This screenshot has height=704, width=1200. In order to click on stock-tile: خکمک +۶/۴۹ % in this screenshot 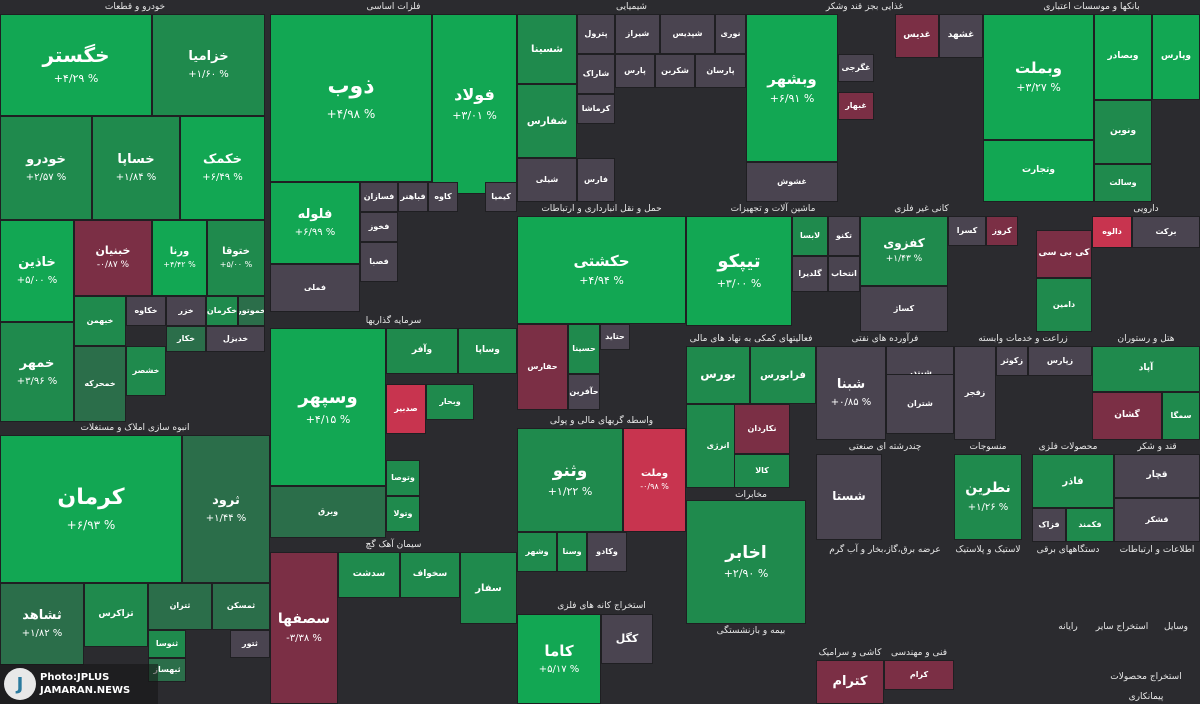, I will do `click(222, 168)`.